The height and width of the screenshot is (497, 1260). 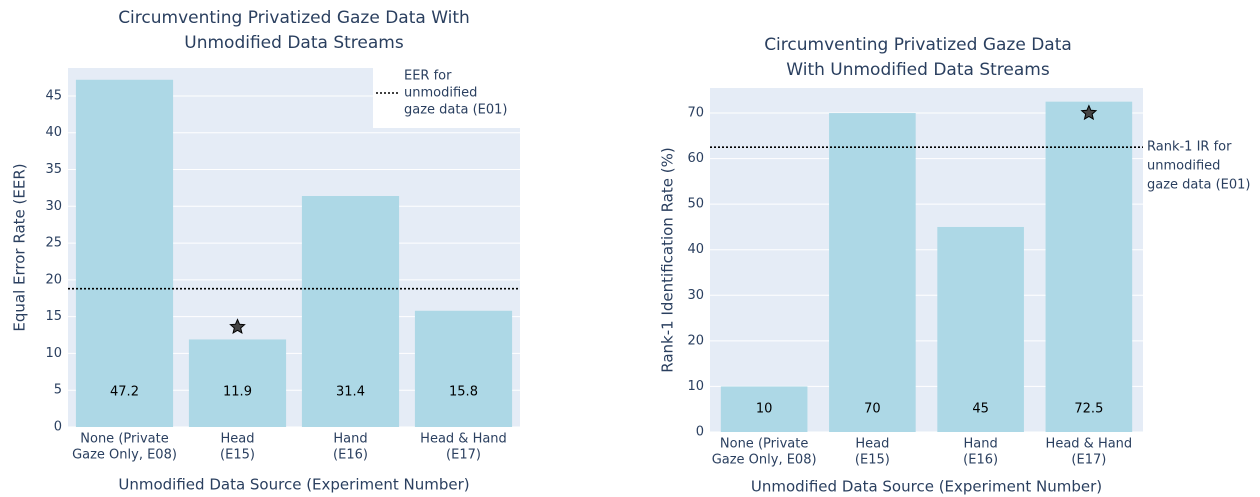 I want to click on y-tick-label: 5, so click(x=58, y=390).